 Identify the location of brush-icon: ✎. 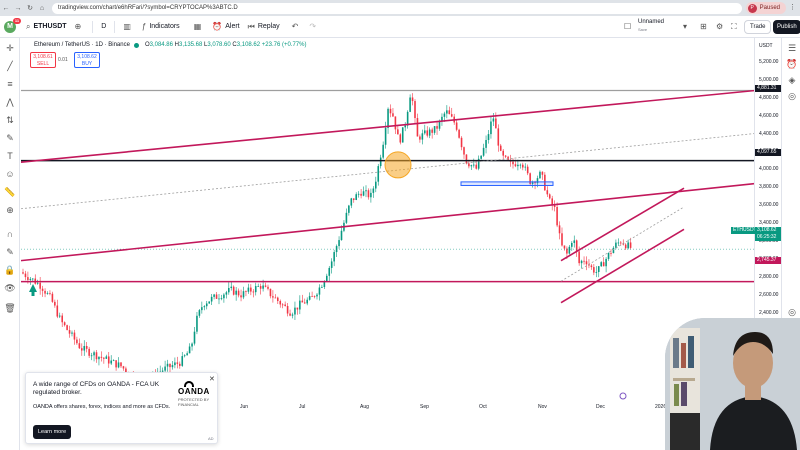
(10, 138).